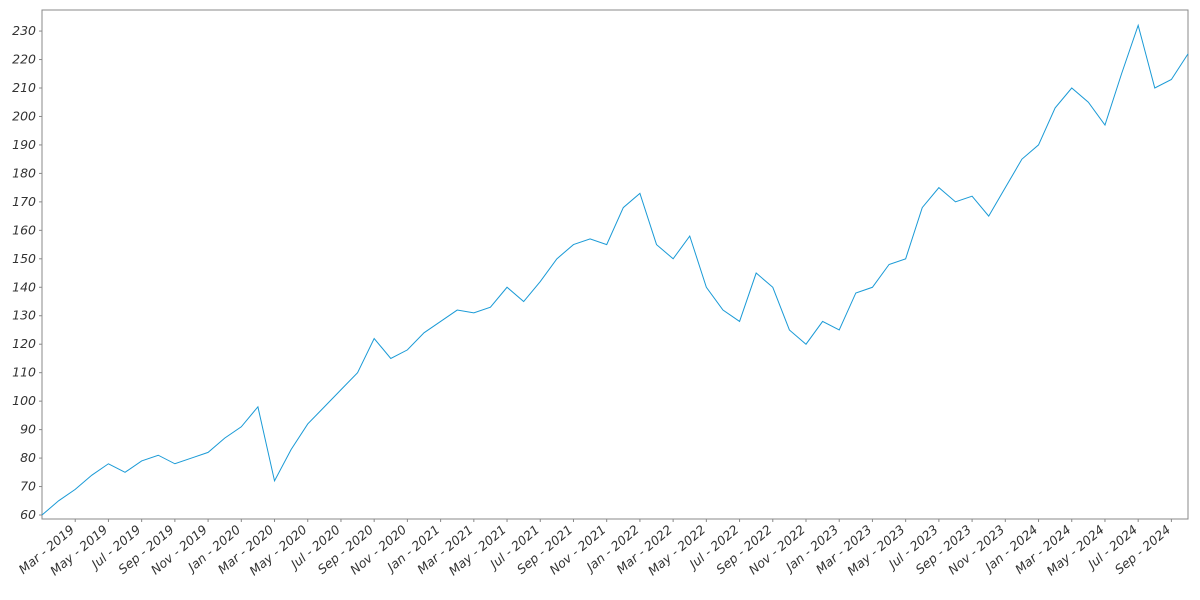 The image size is (1200, 600). What do you see at coordinates (24, 87) in the screenshot?
I see `y-tick-label: 210` at bounding box center [24, 87].